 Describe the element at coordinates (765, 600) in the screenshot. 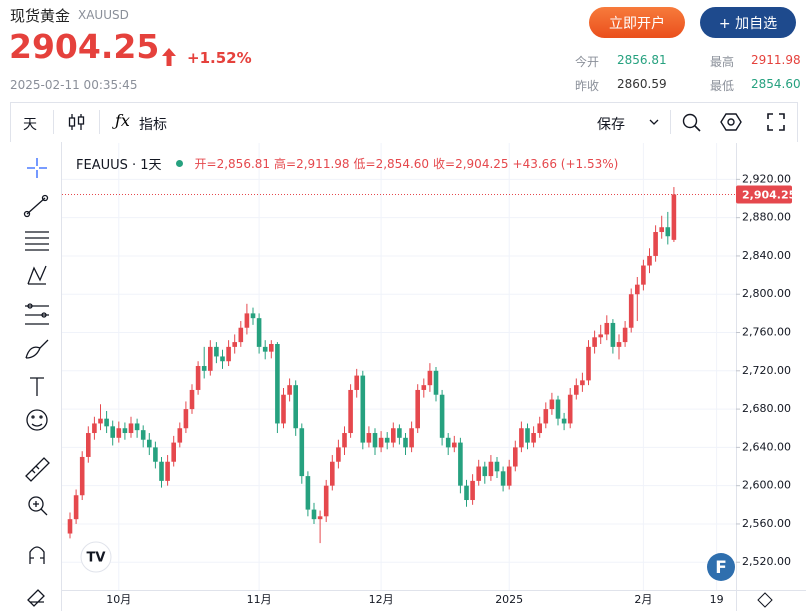

I see `time-axis-settings` at that location.